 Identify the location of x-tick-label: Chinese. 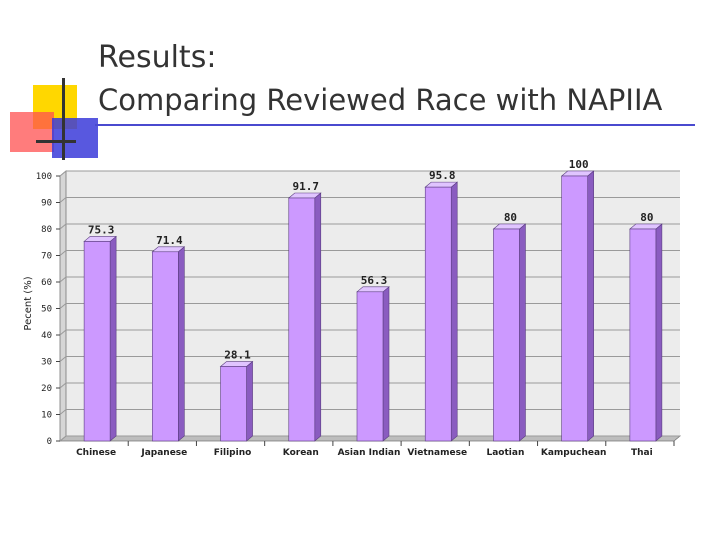
(96, 453).